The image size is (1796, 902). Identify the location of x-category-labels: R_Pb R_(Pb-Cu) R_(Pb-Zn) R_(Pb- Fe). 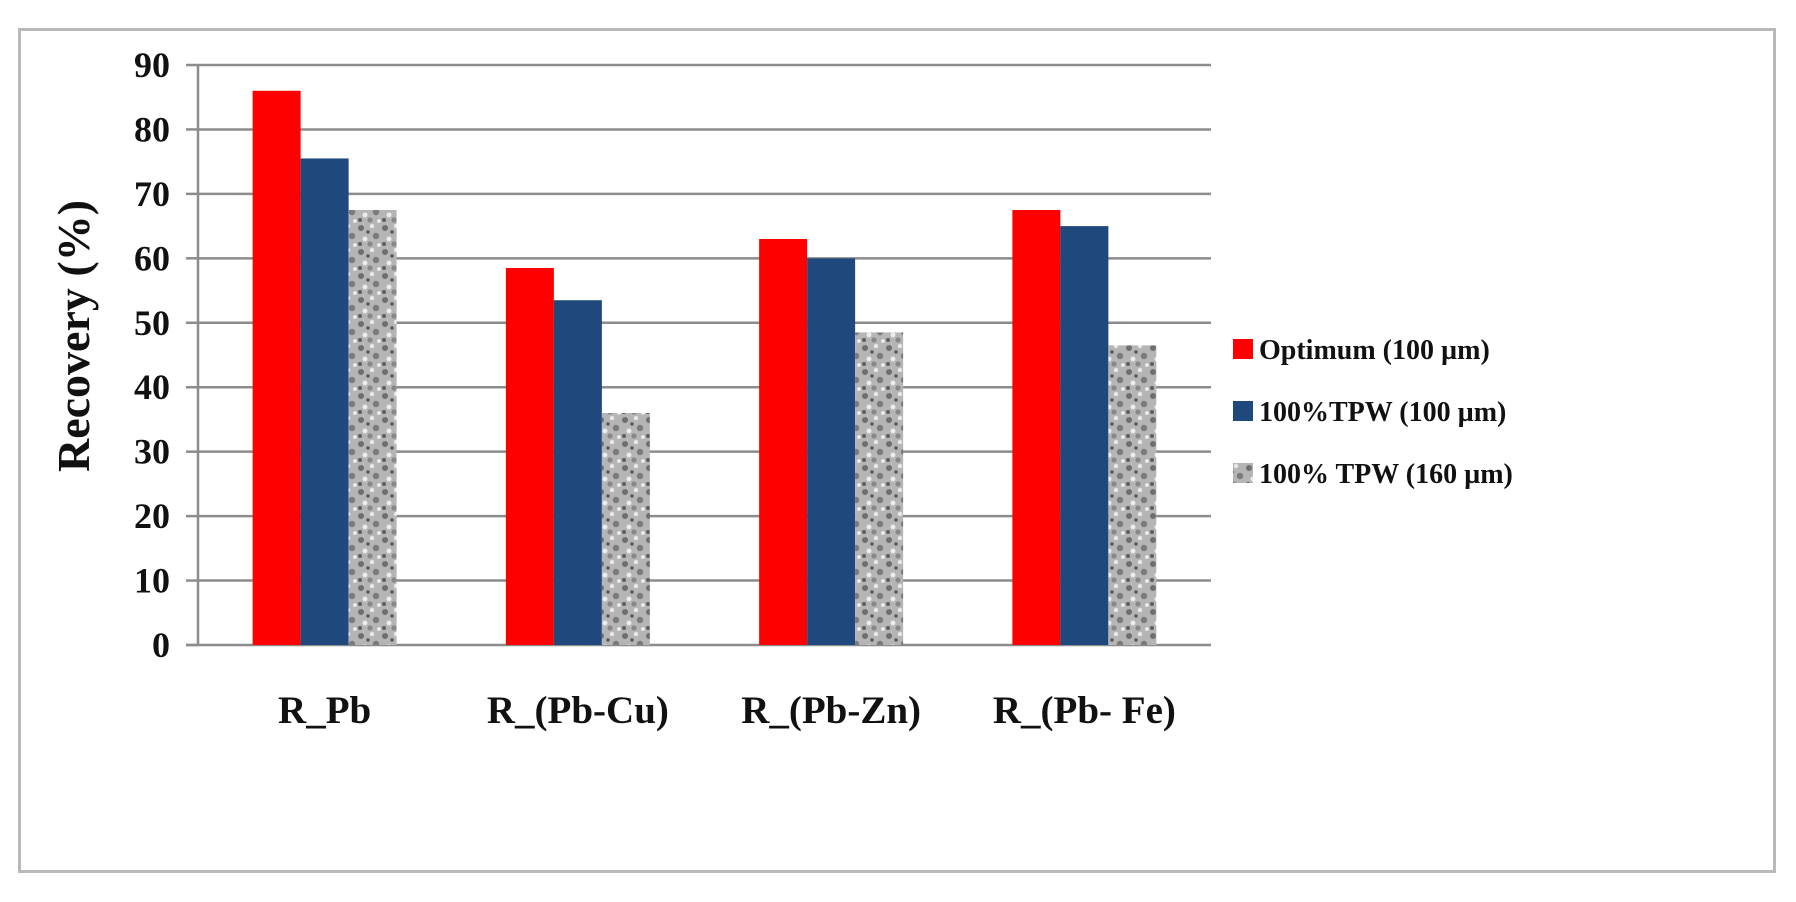
(727, 710).